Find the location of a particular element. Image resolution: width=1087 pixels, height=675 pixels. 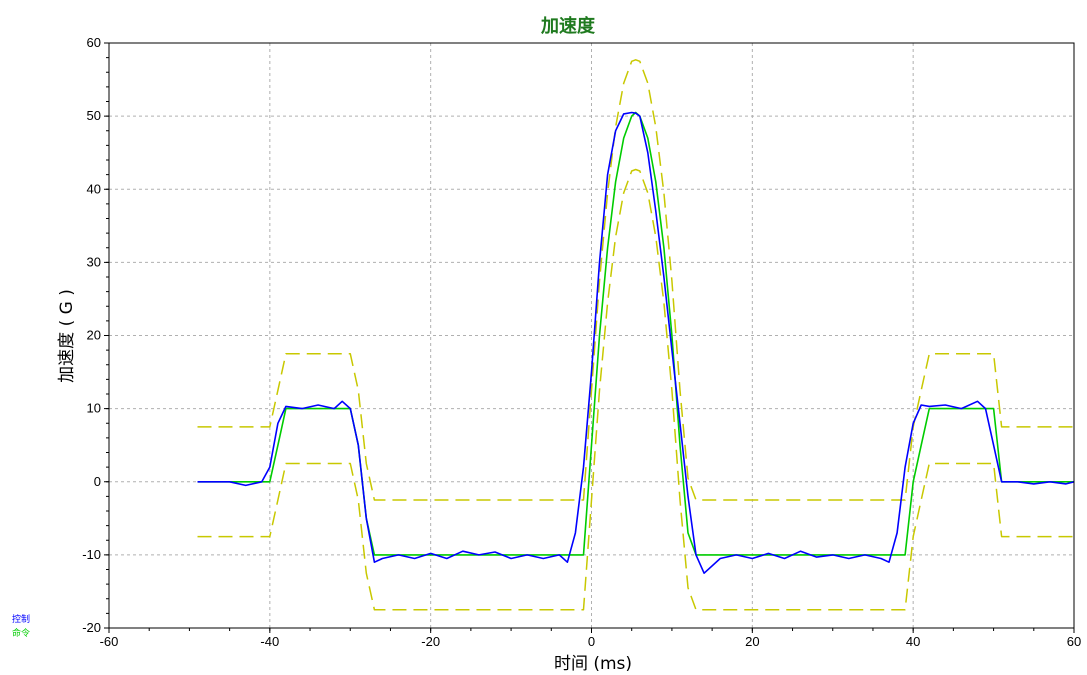

legend-item-control: 控制 is located at coordinates (21, 619).